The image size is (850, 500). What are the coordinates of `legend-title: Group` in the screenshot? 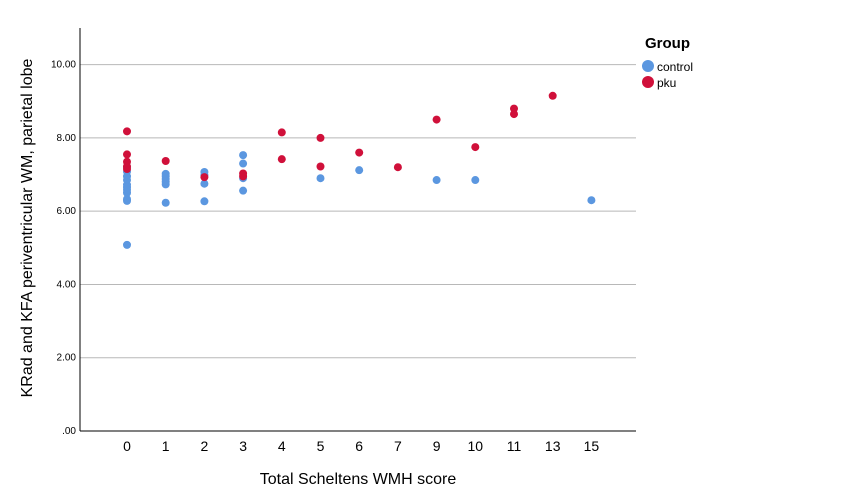 It's located at (667, 43).